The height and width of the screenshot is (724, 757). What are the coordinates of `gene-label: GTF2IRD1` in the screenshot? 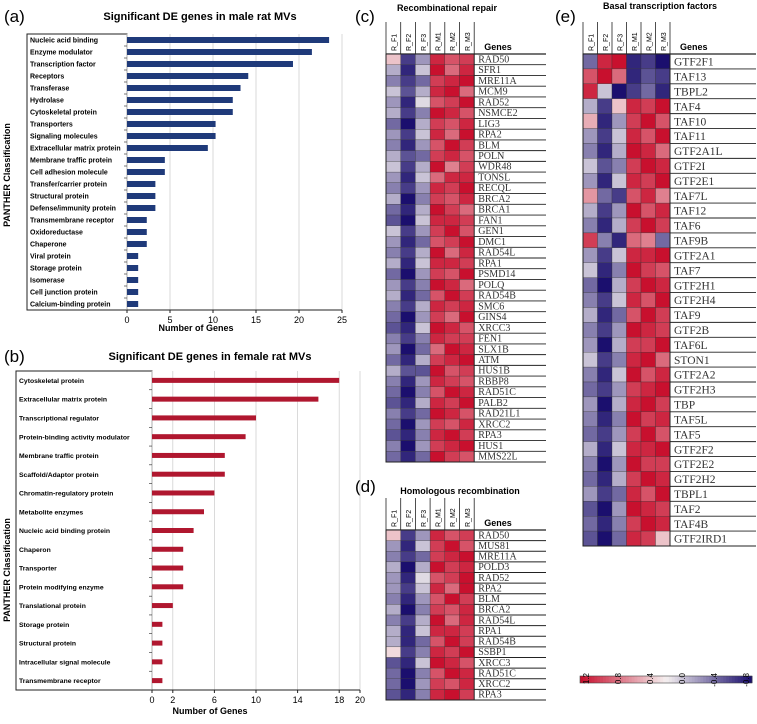 It's located at (700, 540).